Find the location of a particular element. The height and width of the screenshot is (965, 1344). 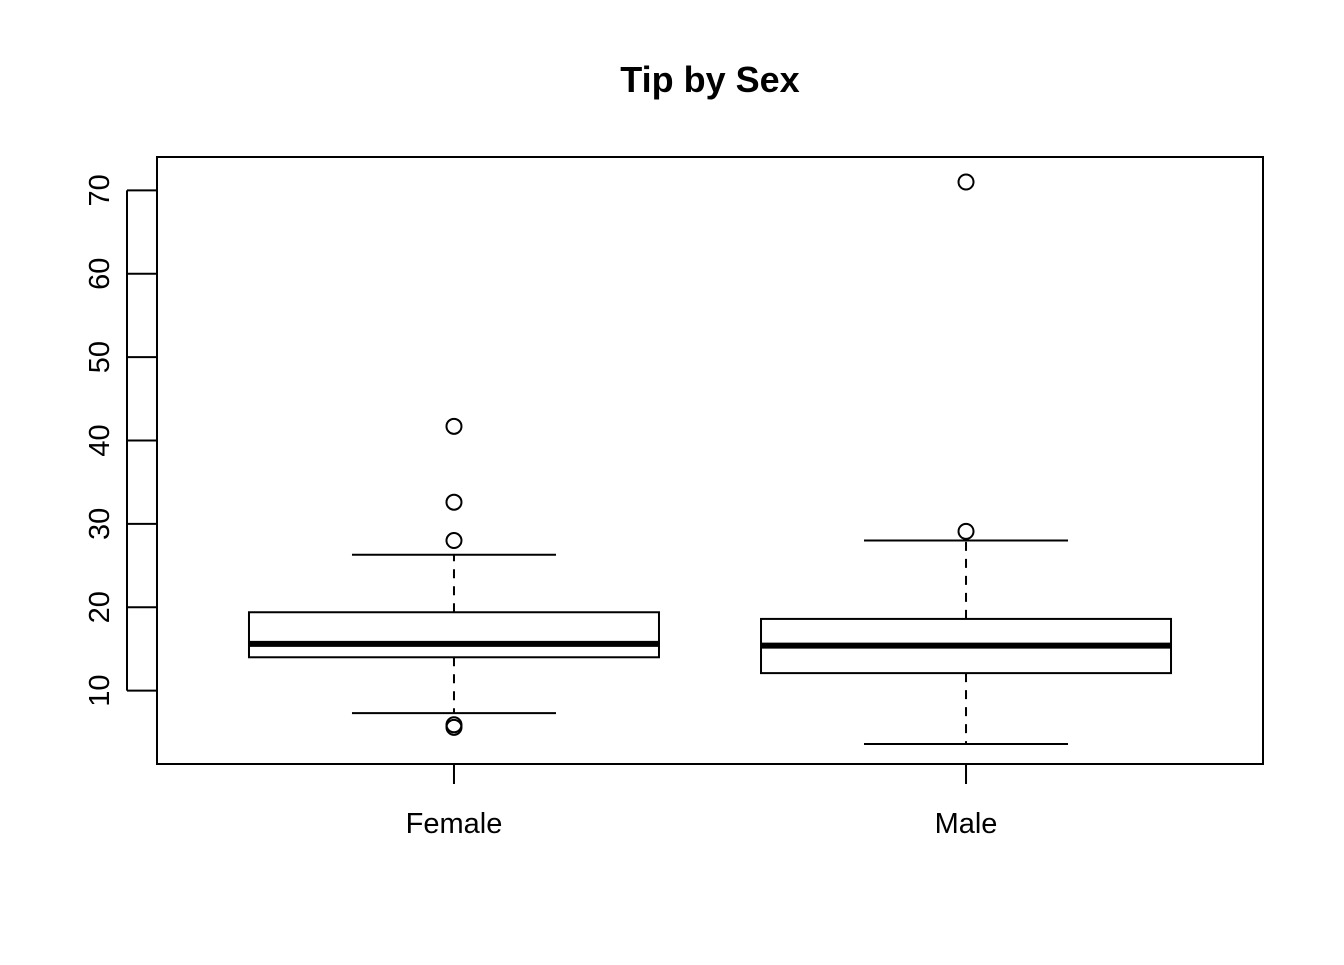

box-female is located at coordinates (453, 576).